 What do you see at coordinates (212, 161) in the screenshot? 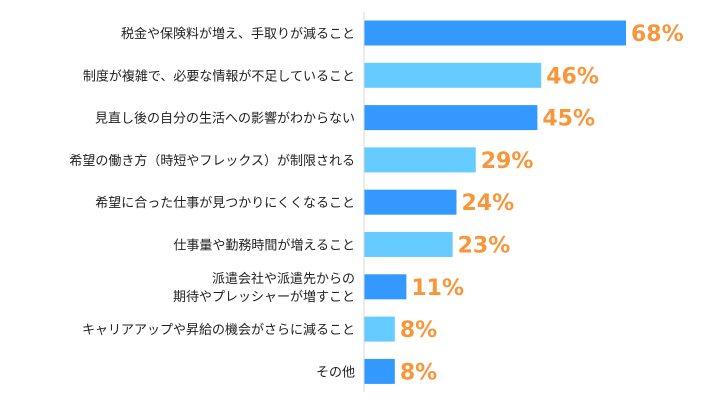
I see `category-label: 希望の働き方（時短やフレックス）が制限される` at bounding box center [212, 161].